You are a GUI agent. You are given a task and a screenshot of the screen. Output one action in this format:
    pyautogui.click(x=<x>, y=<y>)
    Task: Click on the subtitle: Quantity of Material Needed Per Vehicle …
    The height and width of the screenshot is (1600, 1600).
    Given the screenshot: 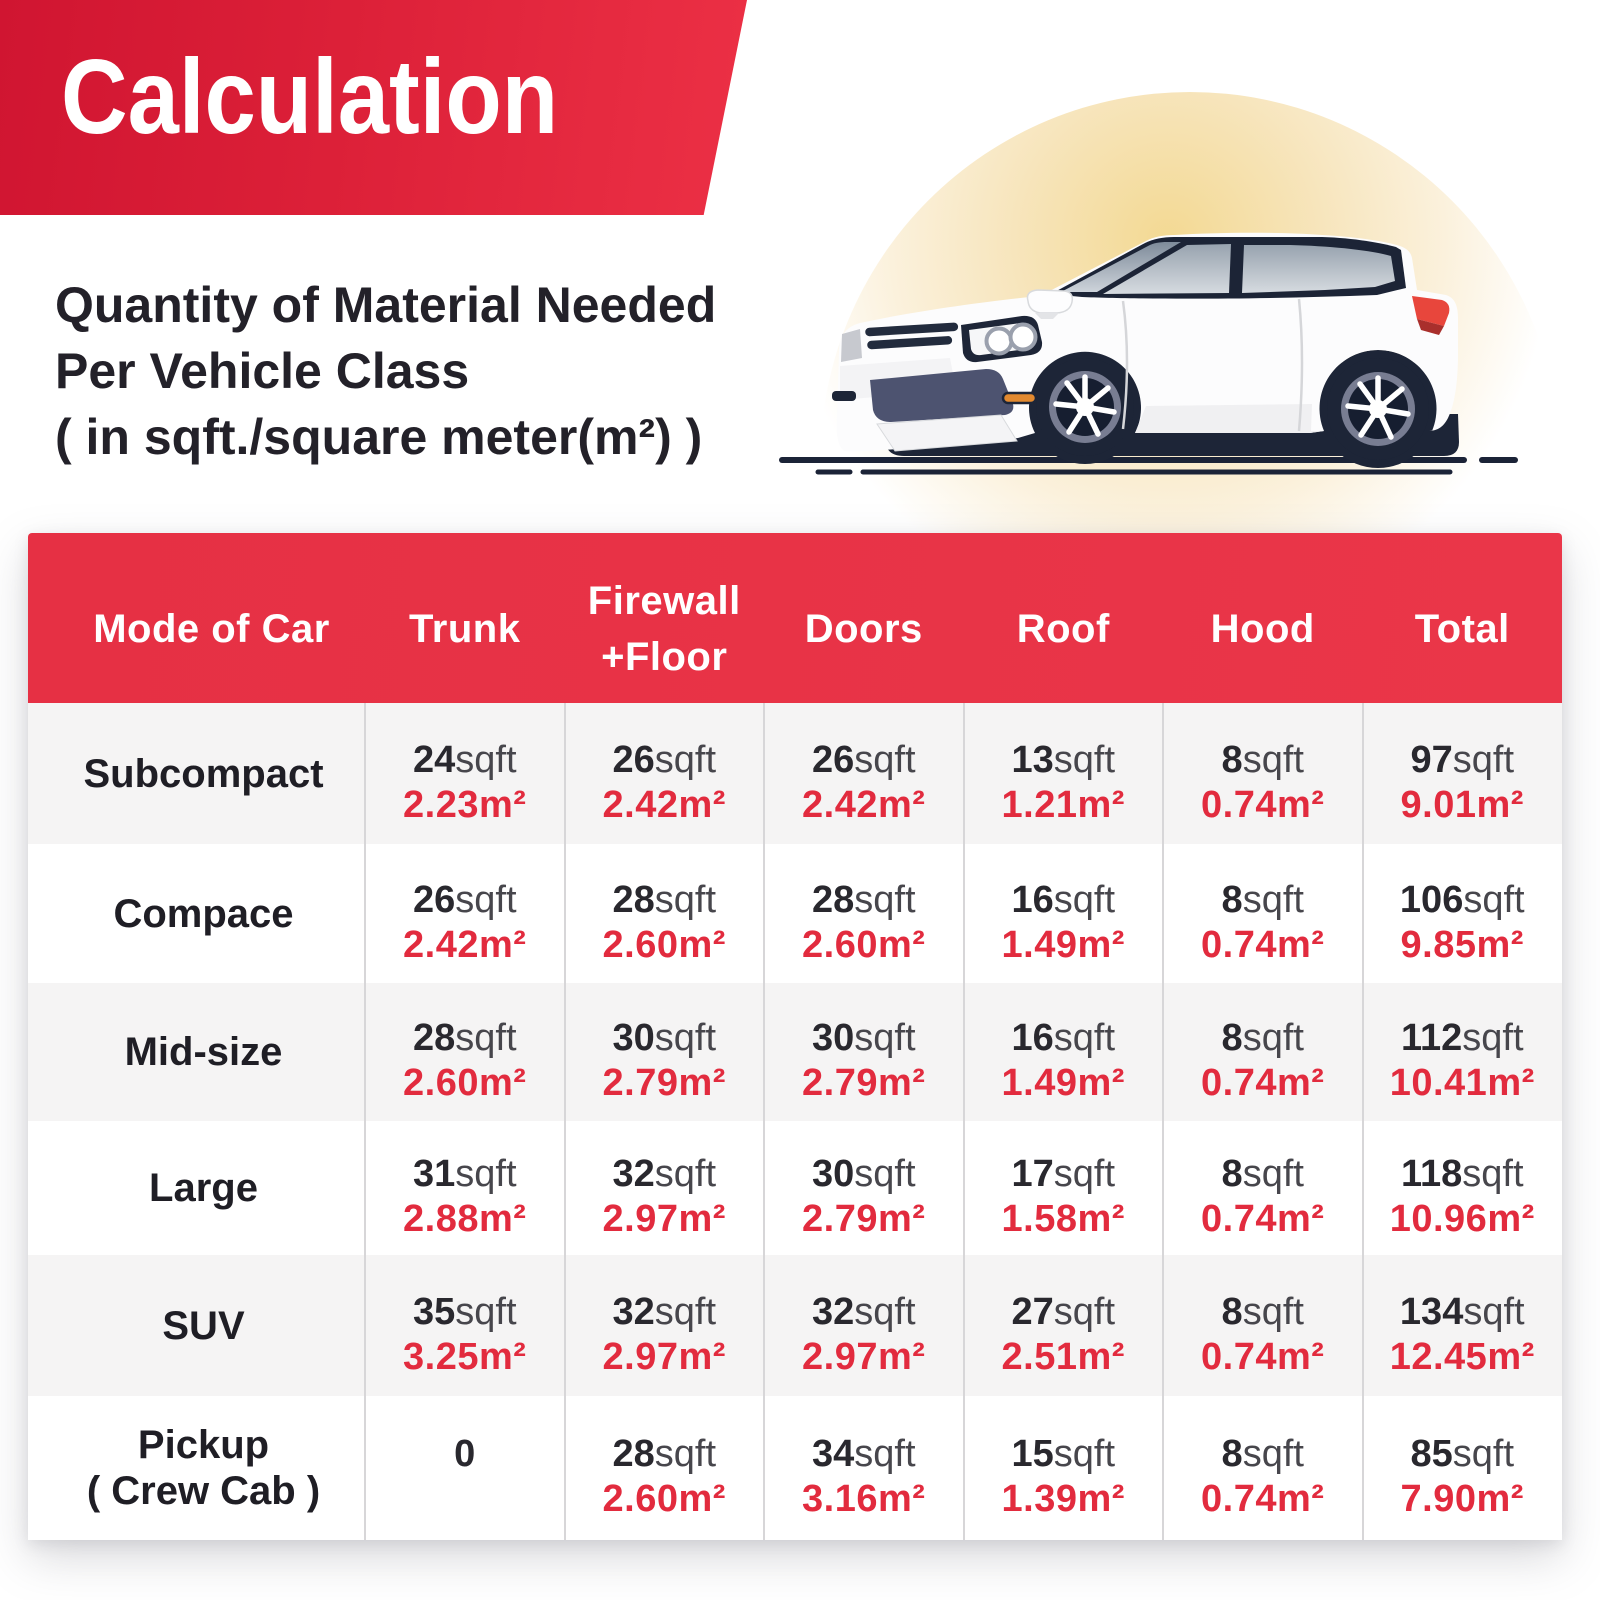 What is the action you would take?
    pyautogui.click(x=385, y=371)
    